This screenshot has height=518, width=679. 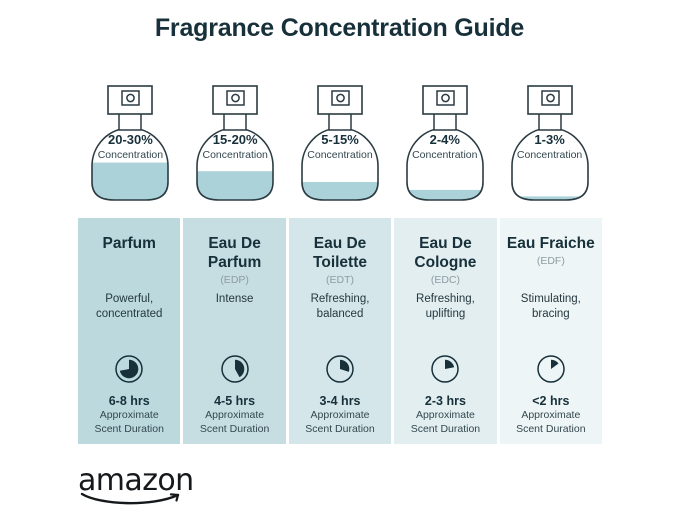 What do you see at coordinates (445, 306) in the screenshot?
I see `card-description: Refreshing, uplifting` at bounding box center [445, 306].